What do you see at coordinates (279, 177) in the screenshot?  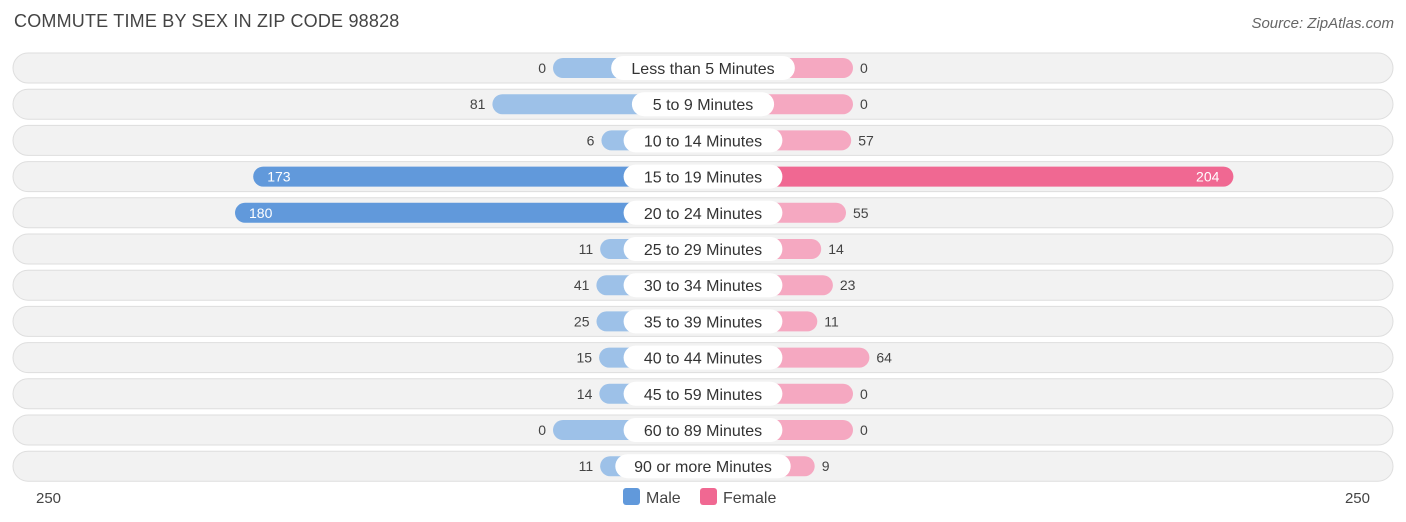 I see `male-value-label: 173` at bounding box center [279, 177].